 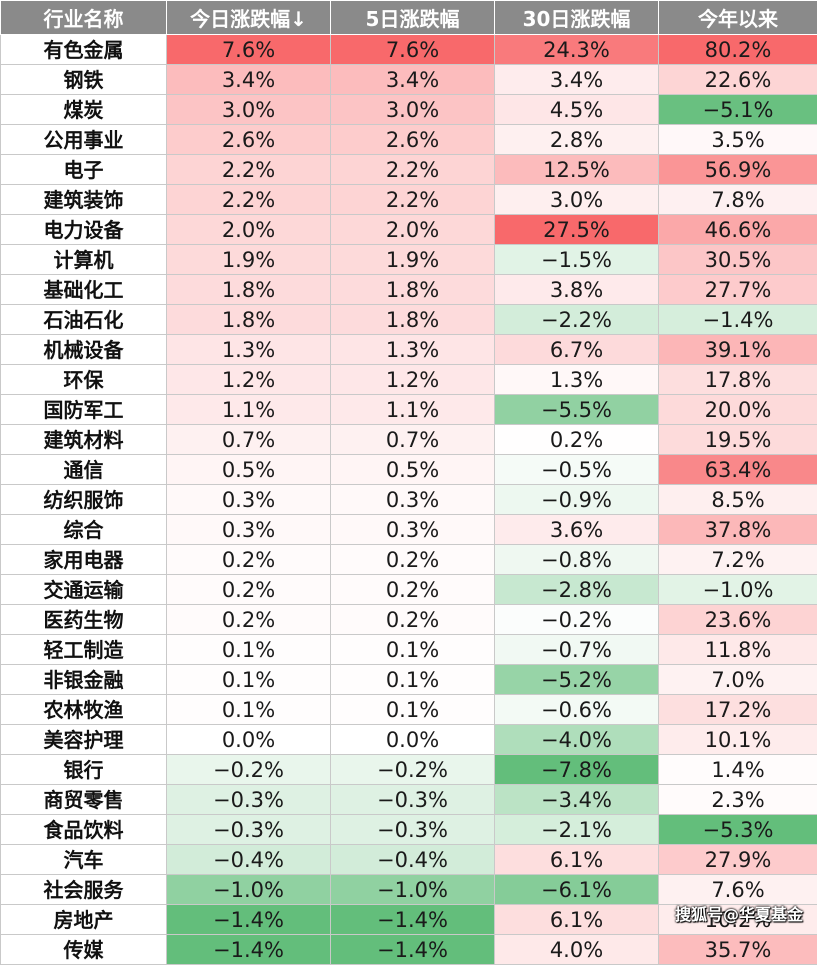 What do you see at coordinates (413, 290) in the screenshot?
I see `5day-change-cell: 1.8%` at bounding box center [413, 290].